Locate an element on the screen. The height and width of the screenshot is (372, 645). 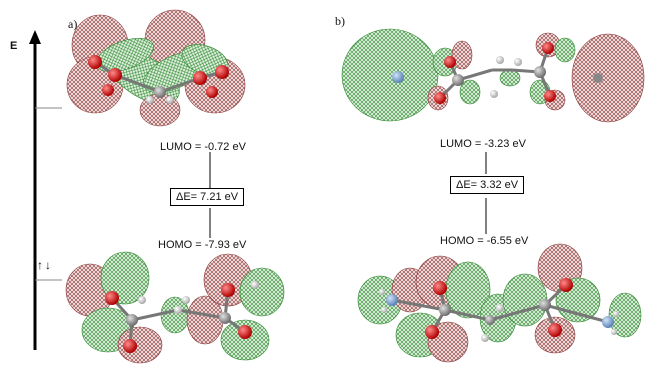
panel-a-homo-label: HOMO = -7.93 eV is located at coordinates (202, 245).